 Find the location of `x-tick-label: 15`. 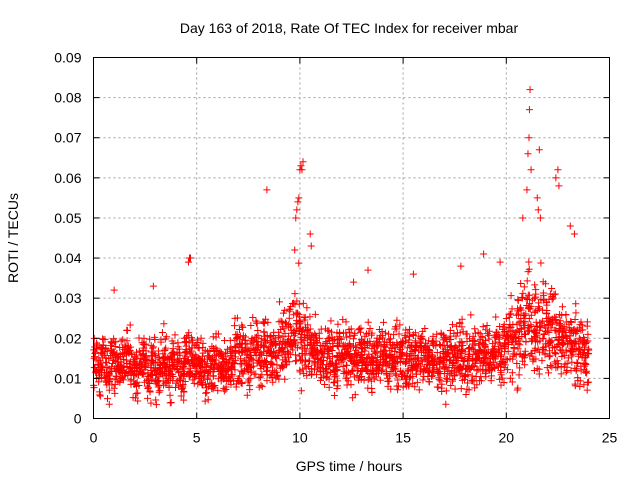

x-tick-label: 15 is located at coordinates (403, 438).